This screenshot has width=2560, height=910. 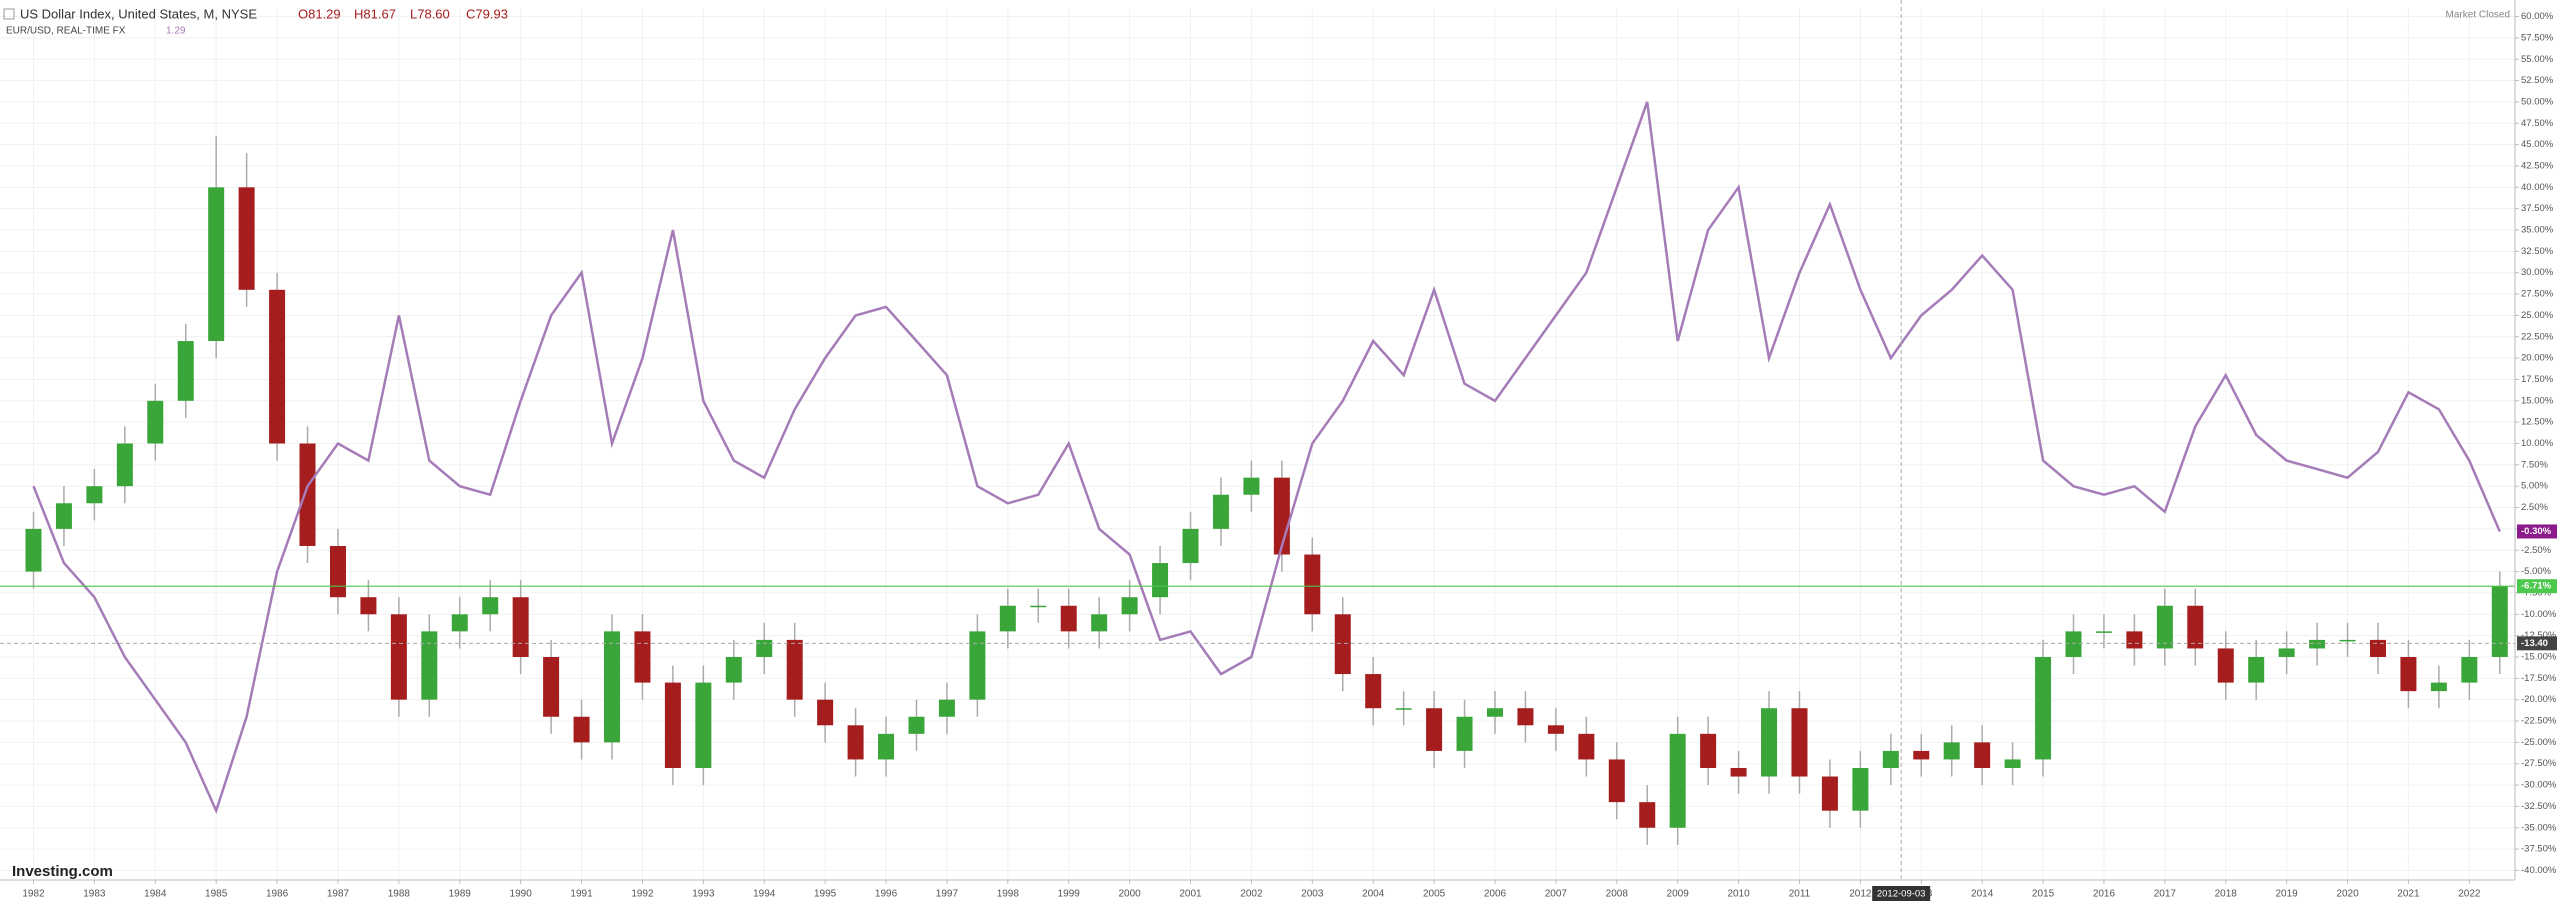 I want to click on x-tick-label: 1991, so click(x=581, y=894).